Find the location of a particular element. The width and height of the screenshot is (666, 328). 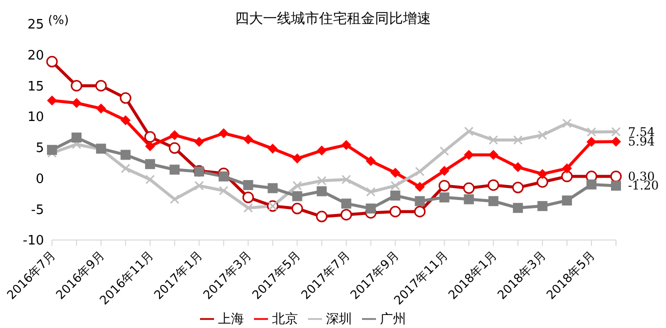

y-tick-label: 15 is located at coordinates (35, 86).